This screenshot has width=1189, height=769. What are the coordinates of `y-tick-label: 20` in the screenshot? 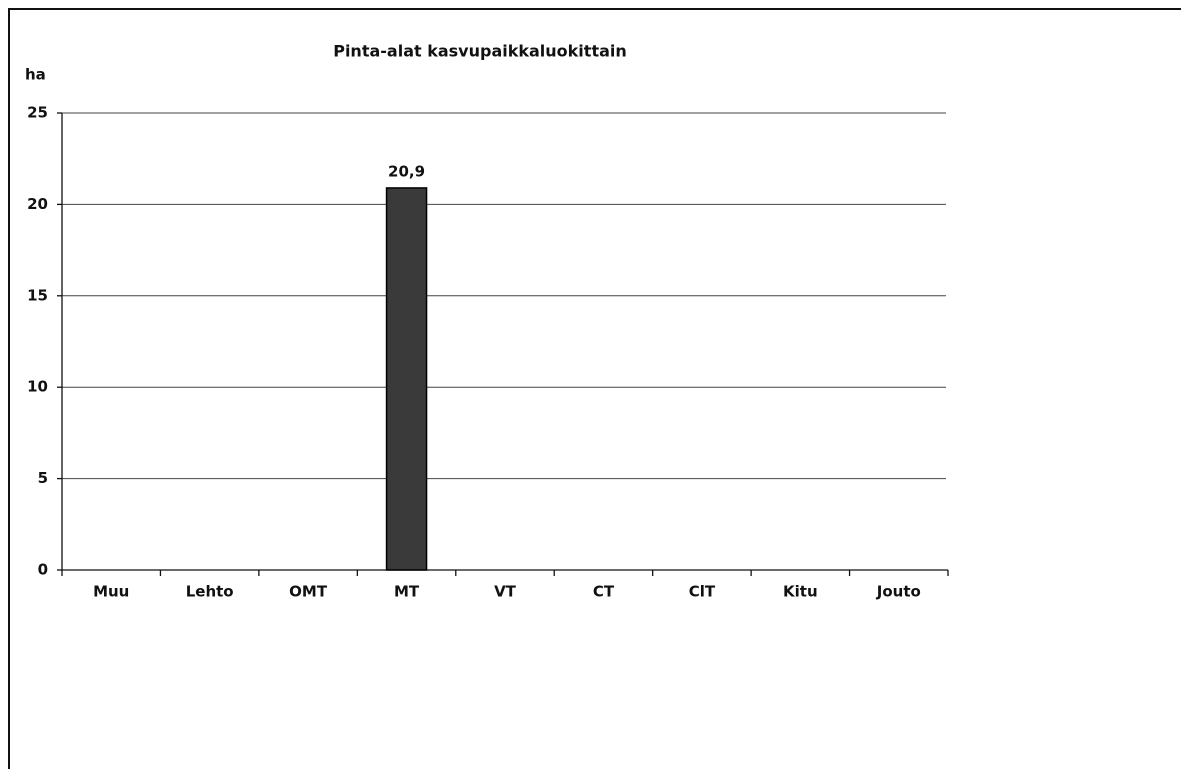 It's located at (37, 204).